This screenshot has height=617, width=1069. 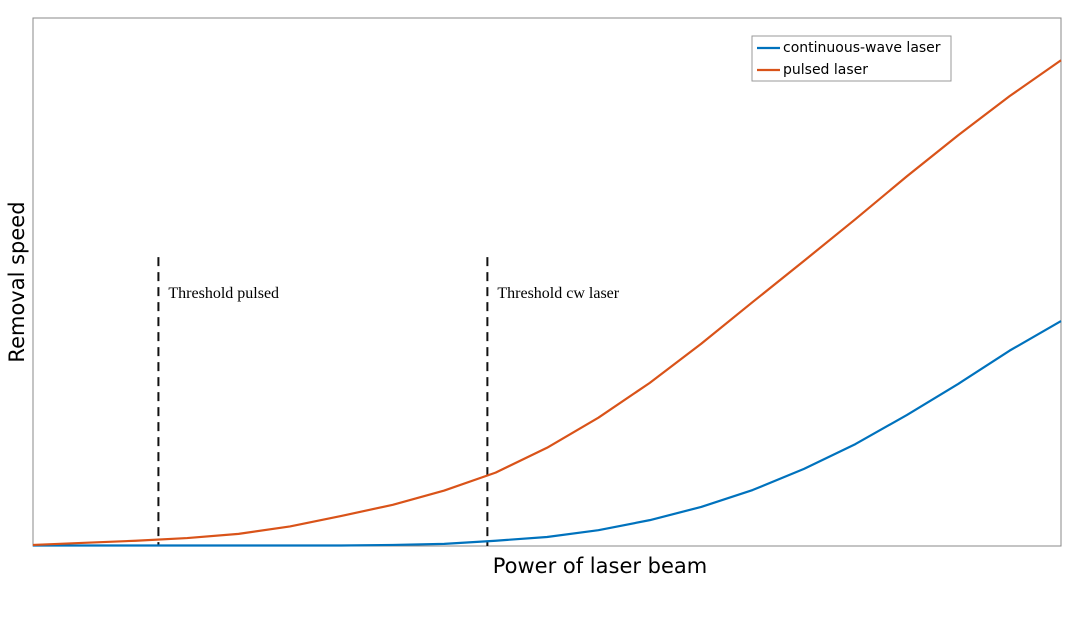 What do you see at coordinates (558, 293) in the screenshot?
I see `annotation: Threshold cw laser` at bounding box center [558, 293].